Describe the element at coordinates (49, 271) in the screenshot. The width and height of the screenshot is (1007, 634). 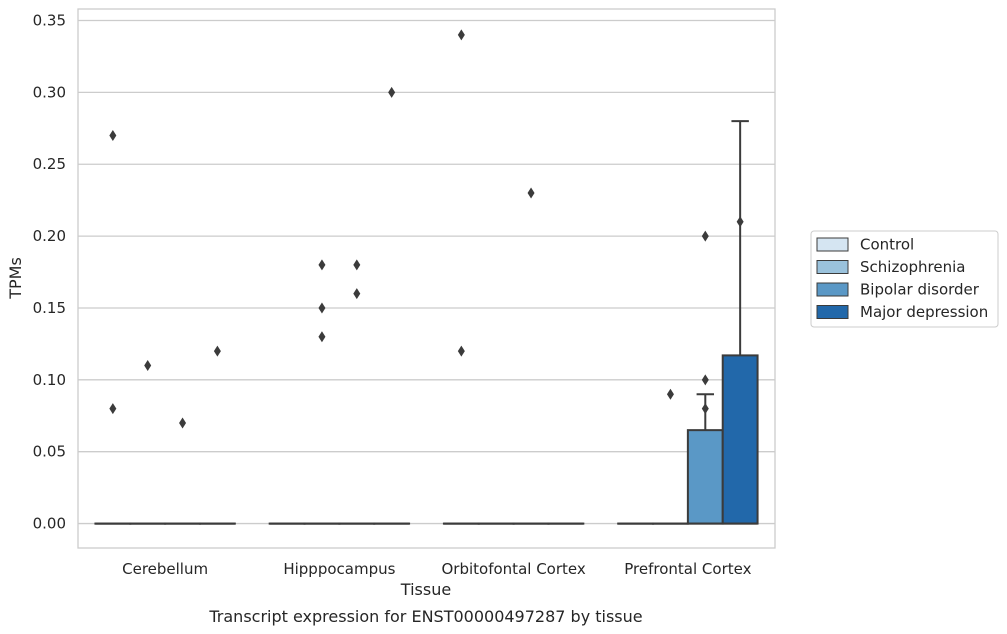
I see `y-tick-labels: 0.00 0.05 0.10 0.15 0.20 0.25 0.30 0.35` at that location.